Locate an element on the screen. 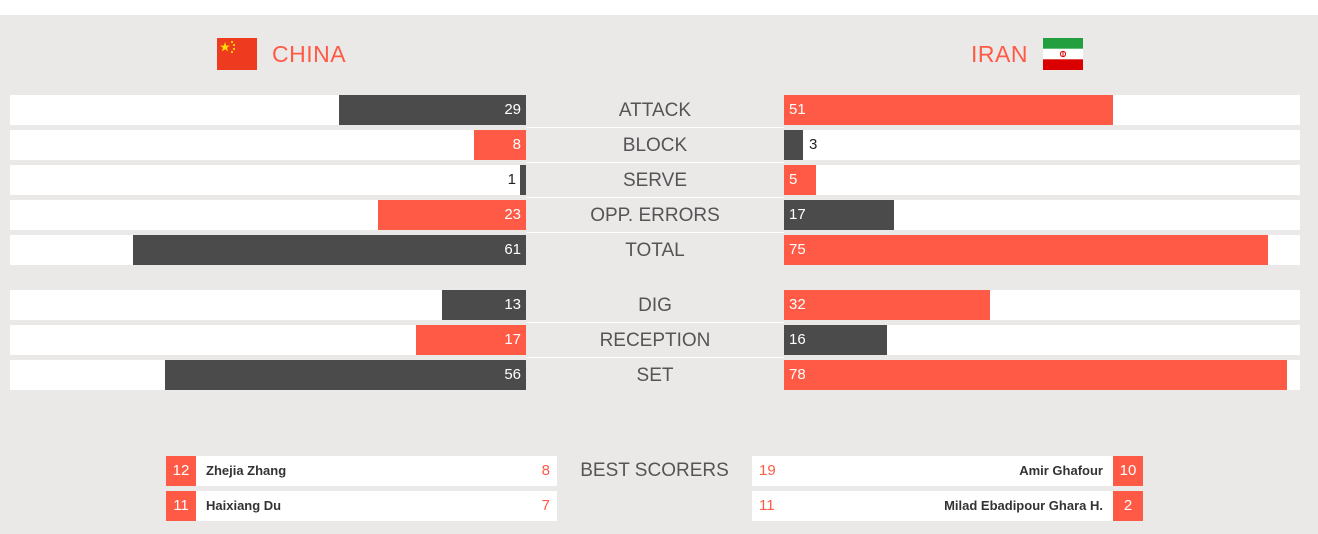  stat-track-right: 17 is located at coordinates (1042, 215).